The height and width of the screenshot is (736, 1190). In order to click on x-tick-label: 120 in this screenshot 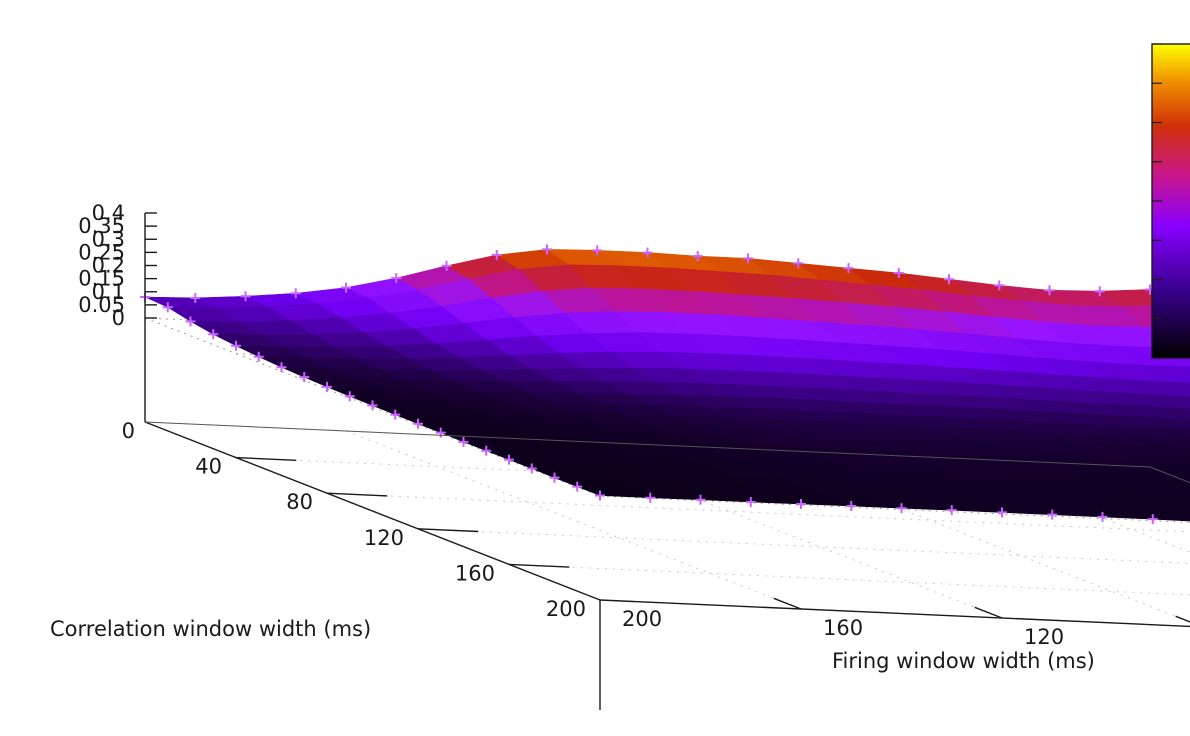, I will do `click(384, 538)`.